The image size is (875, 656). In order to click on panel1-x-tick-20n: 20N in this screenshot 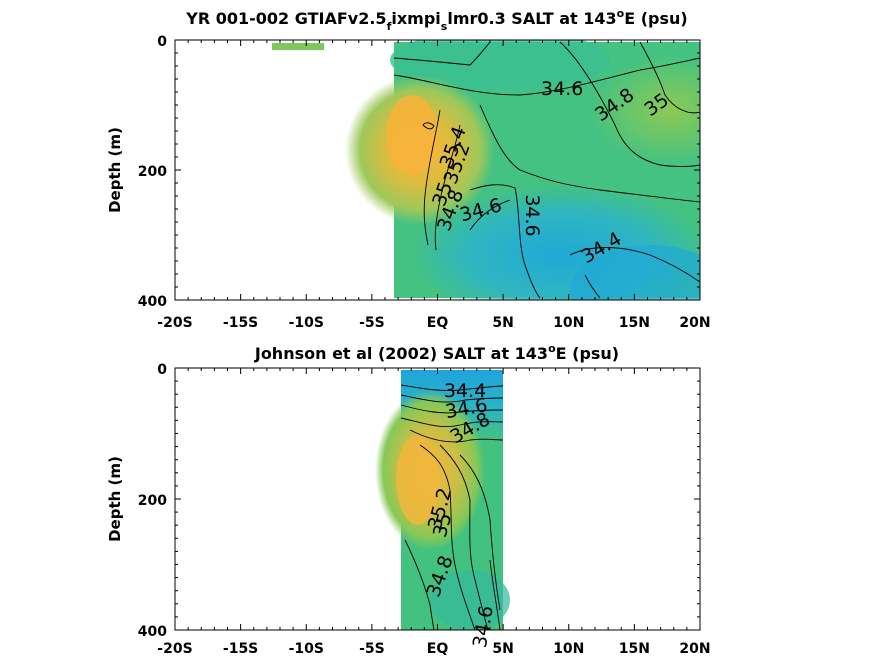, I will do `click(694, 323)`.